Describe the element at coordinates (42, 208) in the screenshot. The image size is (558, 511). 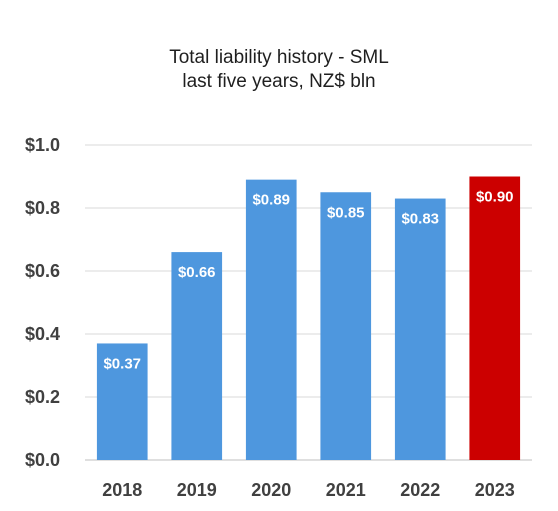
I see `y-tick-label: $0.8` at that location.